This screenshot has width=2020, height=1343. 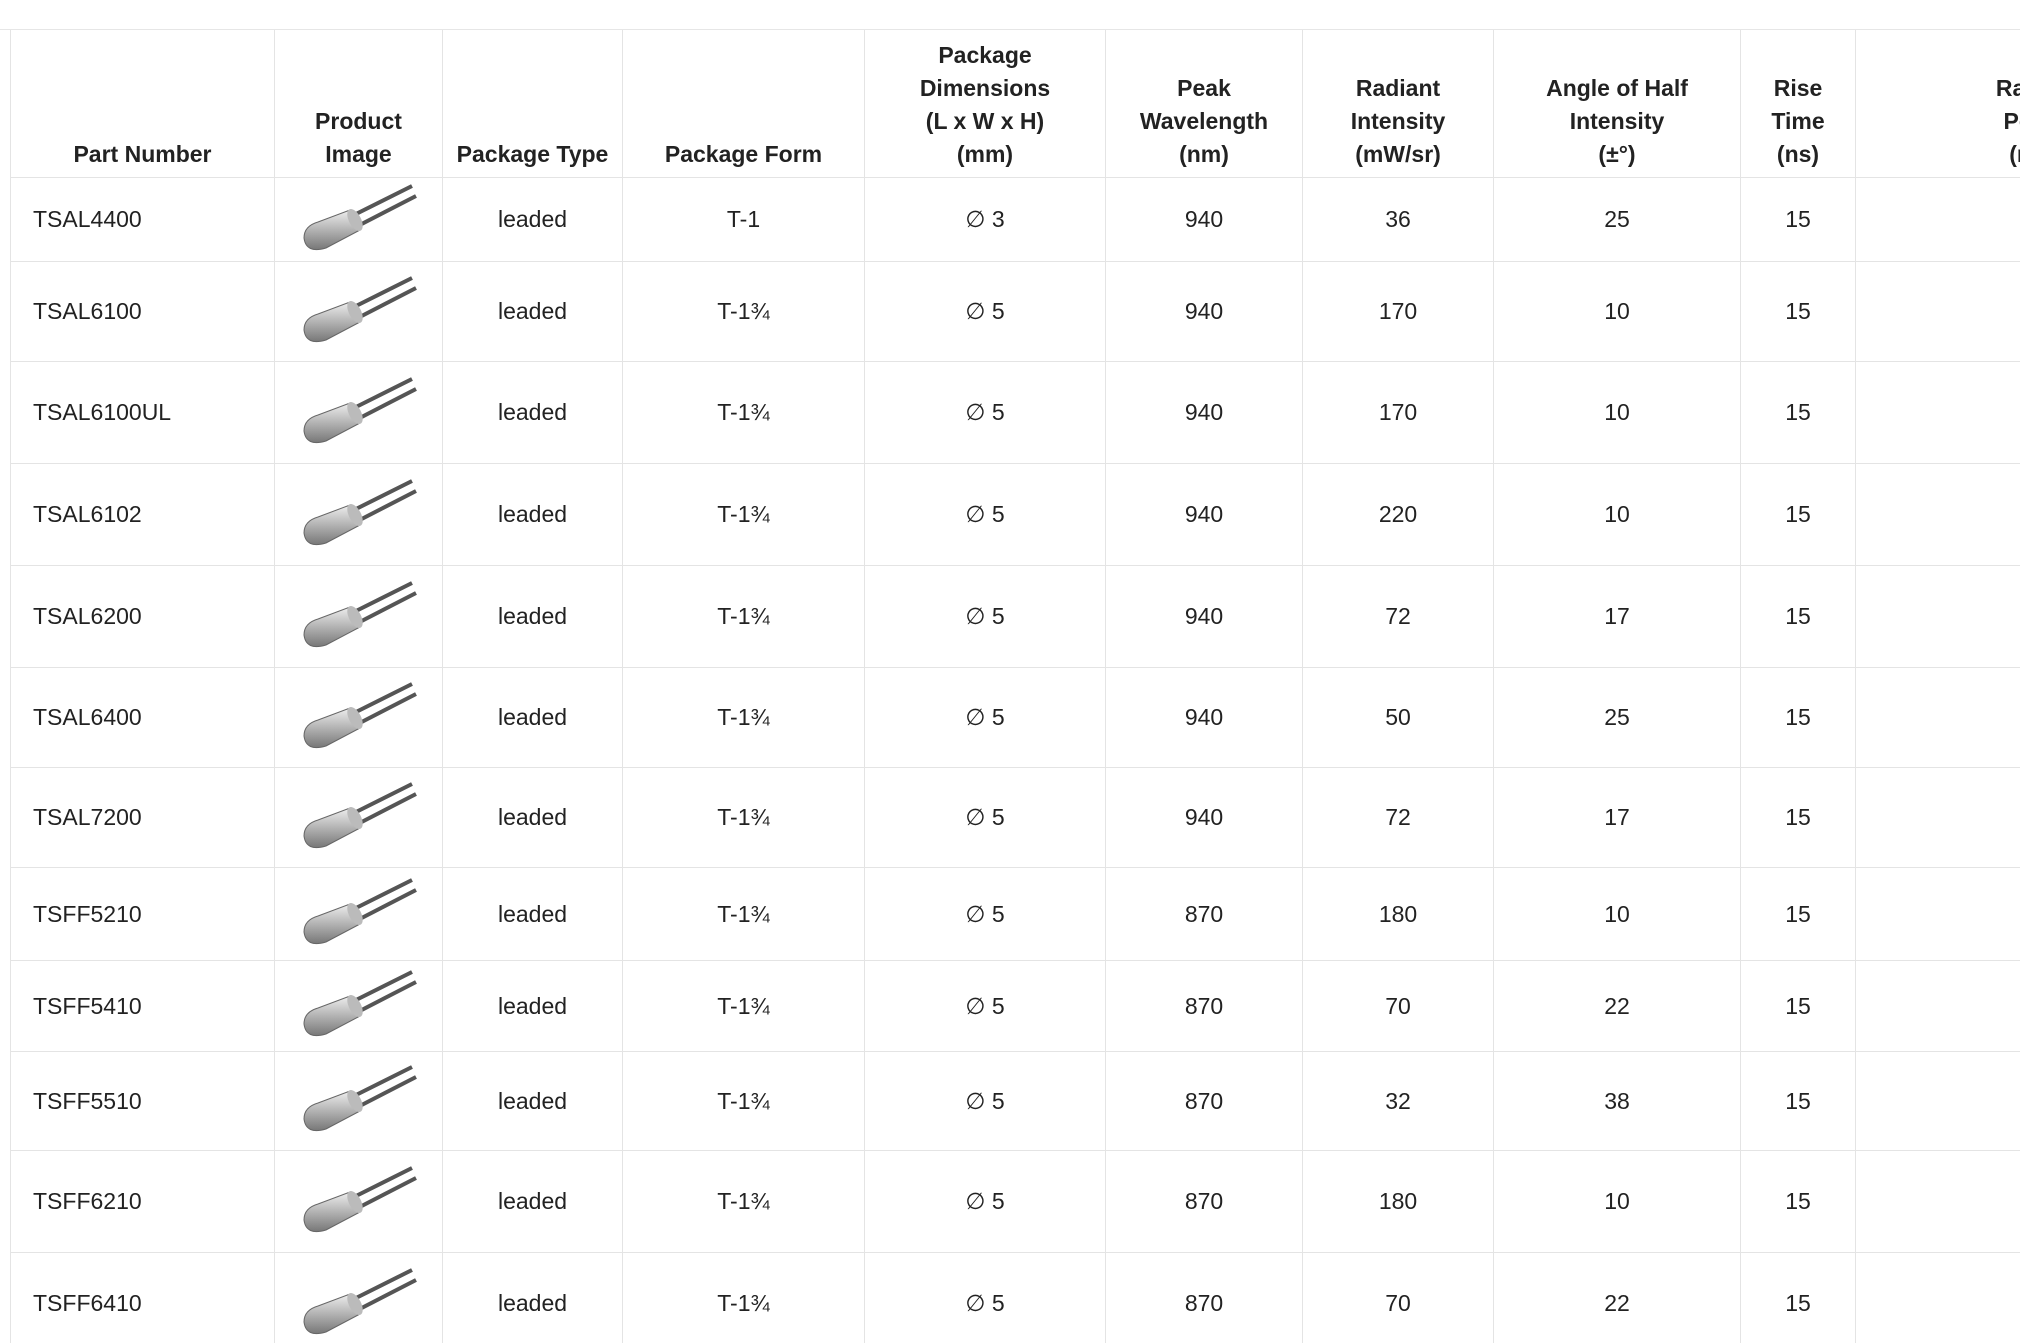 I want to click on header-line: Package Form, so click(x=743, y=154).